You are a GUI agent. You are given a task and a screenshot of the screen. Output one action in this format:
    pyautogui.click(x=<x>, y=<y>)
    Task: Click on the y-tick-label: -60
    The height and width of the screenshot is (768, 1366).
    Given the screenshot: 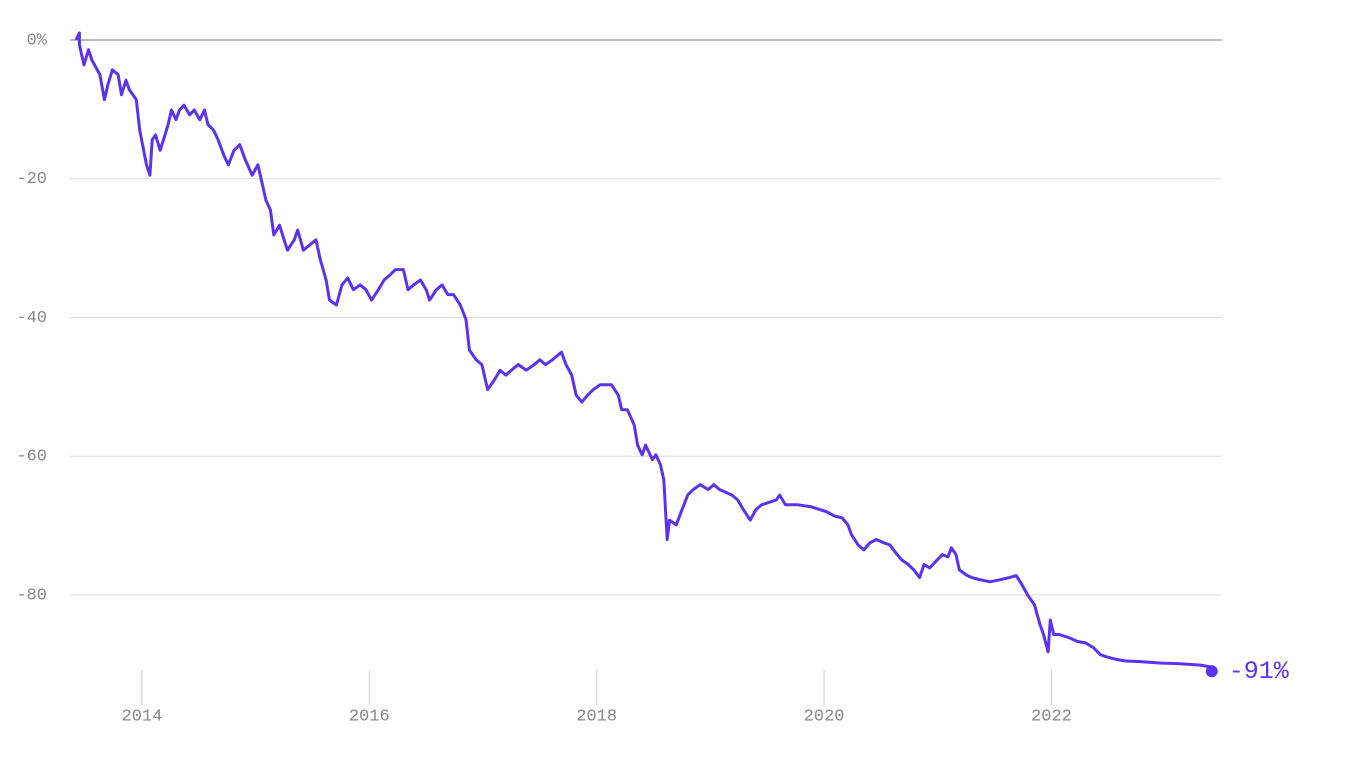 What is the action you would take?
    pyautogui.click(x=31, y=457)
    